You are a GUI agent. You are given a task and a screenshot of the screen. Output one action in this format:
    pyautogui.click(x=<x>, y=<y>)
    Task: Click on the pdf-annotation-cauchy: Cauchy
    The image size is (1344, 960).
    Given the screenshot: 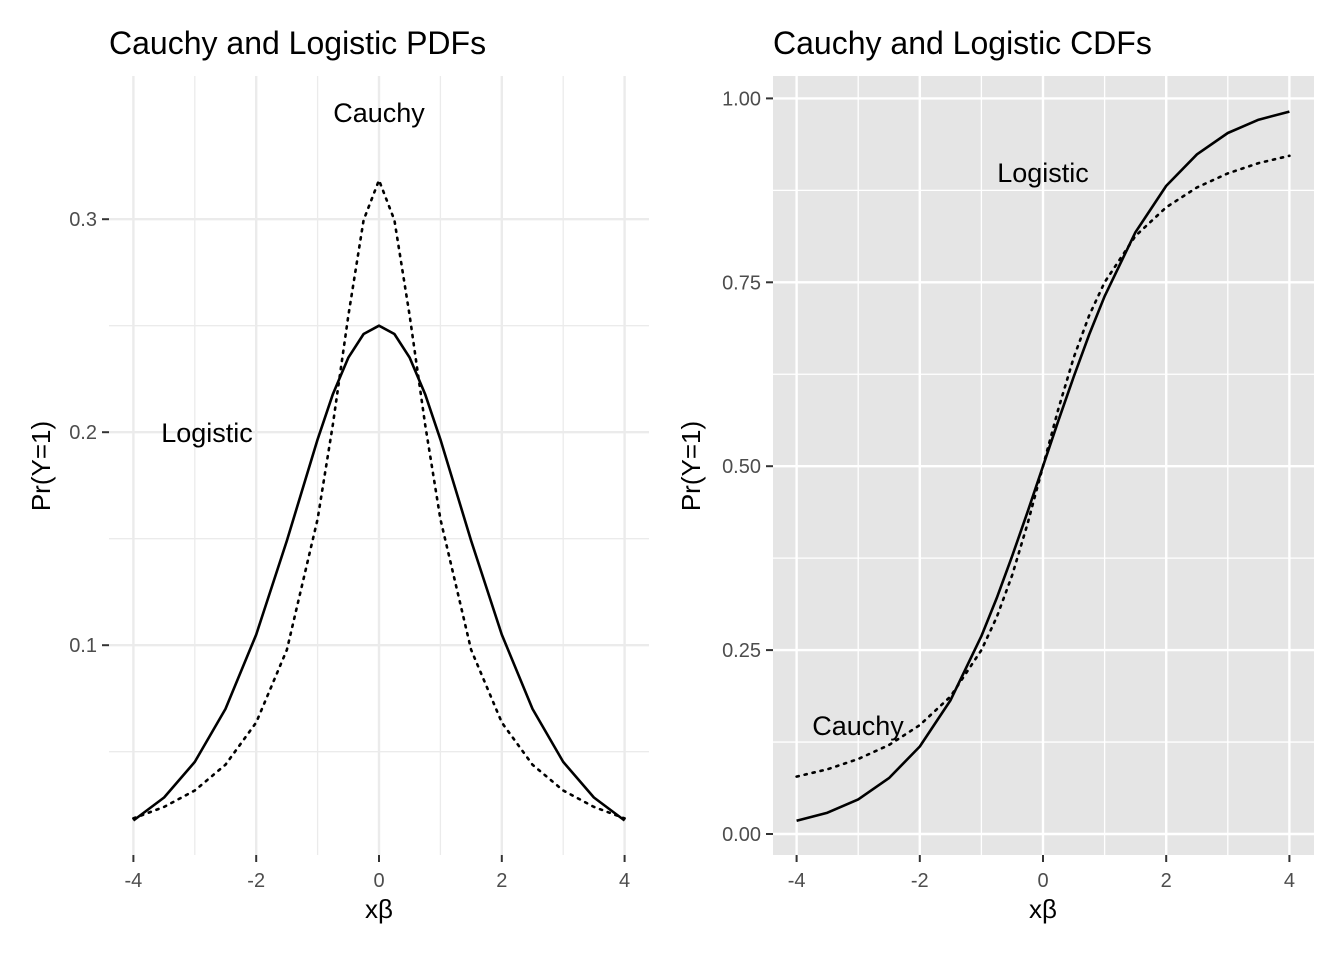 What is the action you would take?
    pyautogui.click(x=379, y=113)
    